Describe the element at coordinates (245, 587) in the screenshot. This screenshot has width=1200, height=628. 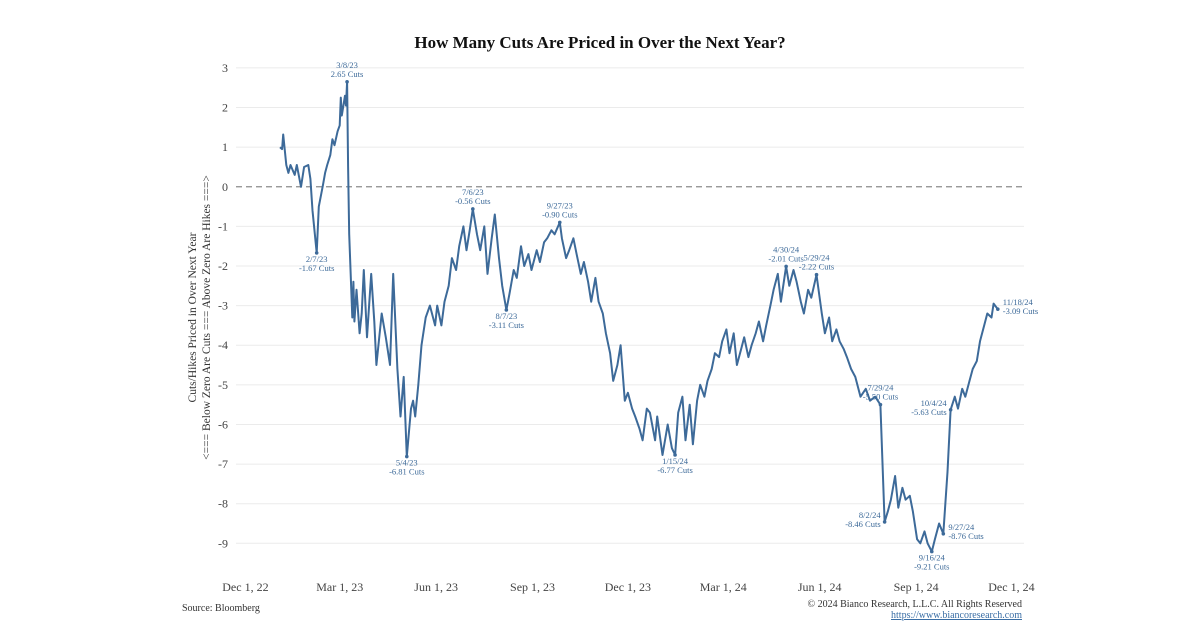
I see `x-tick-label: Dec 1, 22` at that location.